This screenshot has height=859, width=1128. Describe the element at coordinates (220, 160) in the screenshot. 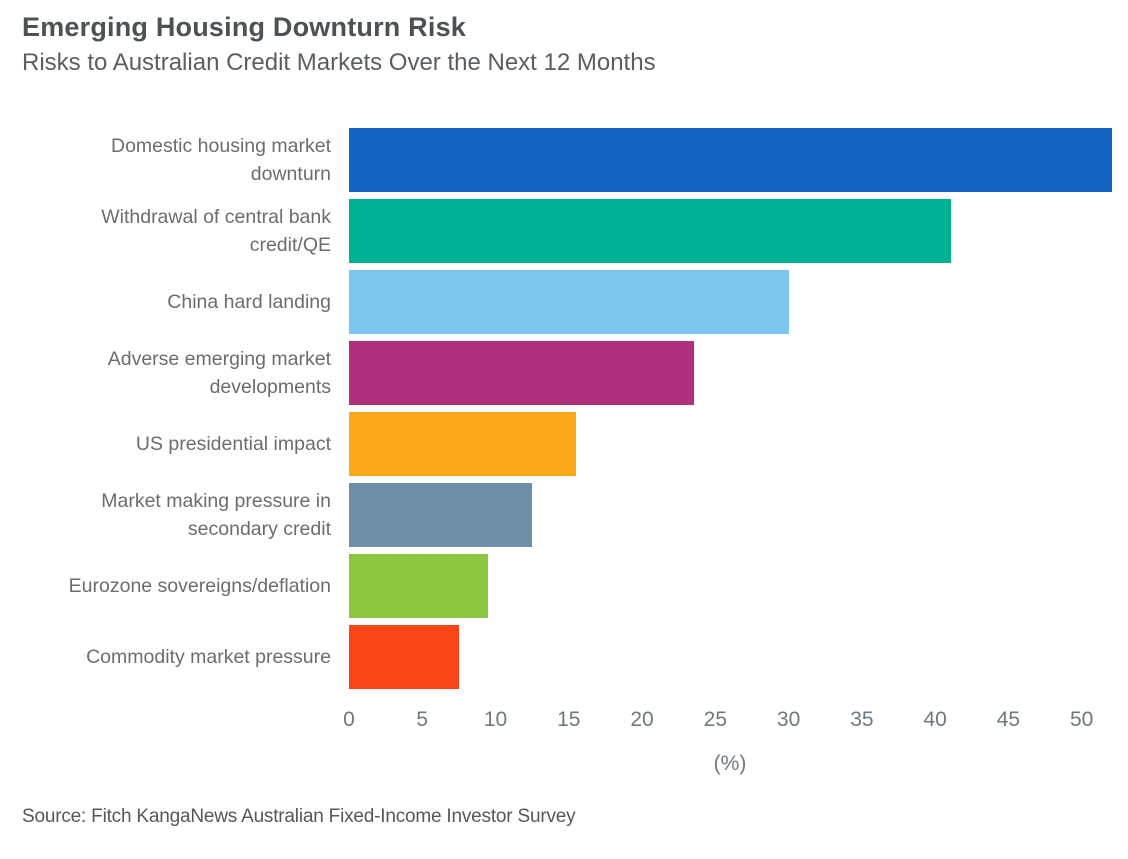

I see `category-label: Domestic housing market downturn` at that location.